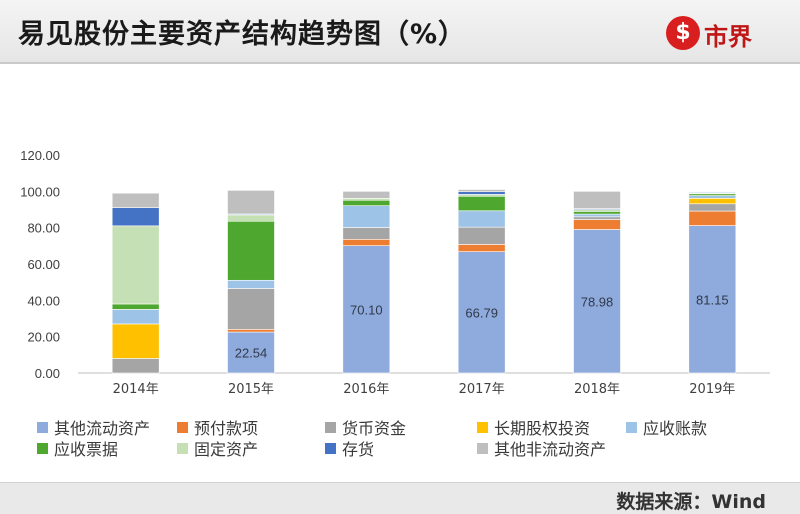  I want to click on x-tick-label: 2018年, so click(597, 389).